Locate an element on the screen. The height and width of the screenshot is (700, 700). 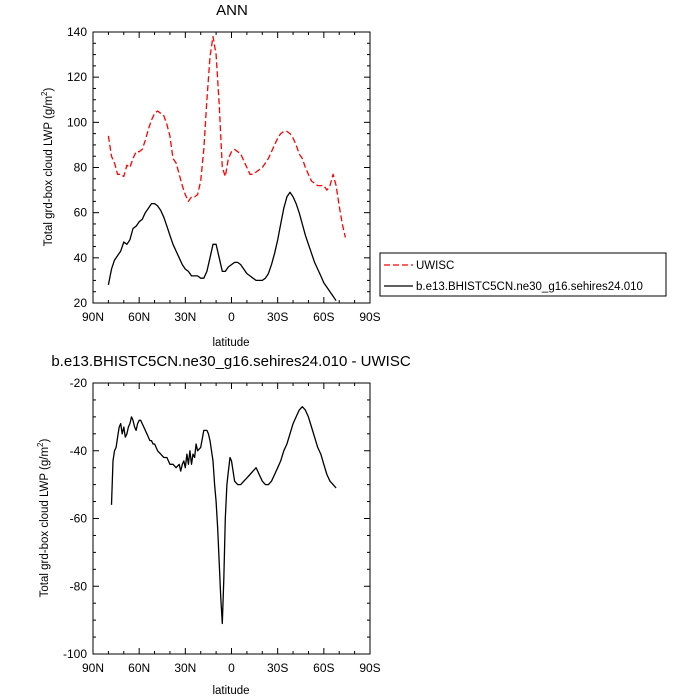
bottom-chart-y-axis-label: Total grd-box cloud LWP (g/m2) is located at coordinates (43, 517).